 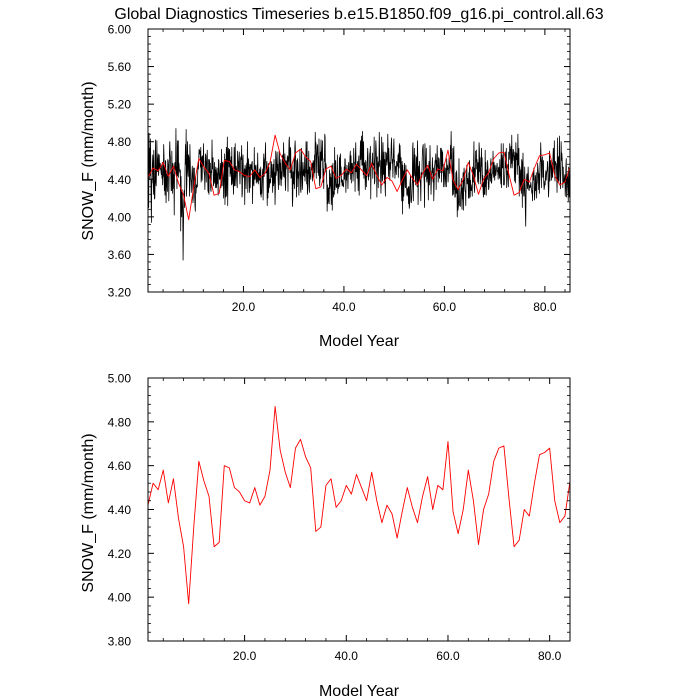 What do you see at coordinates (120, 105) in the screenshot?
I see `panel-top-y-tick-label: 5.20` at bounding box center [120, 105].